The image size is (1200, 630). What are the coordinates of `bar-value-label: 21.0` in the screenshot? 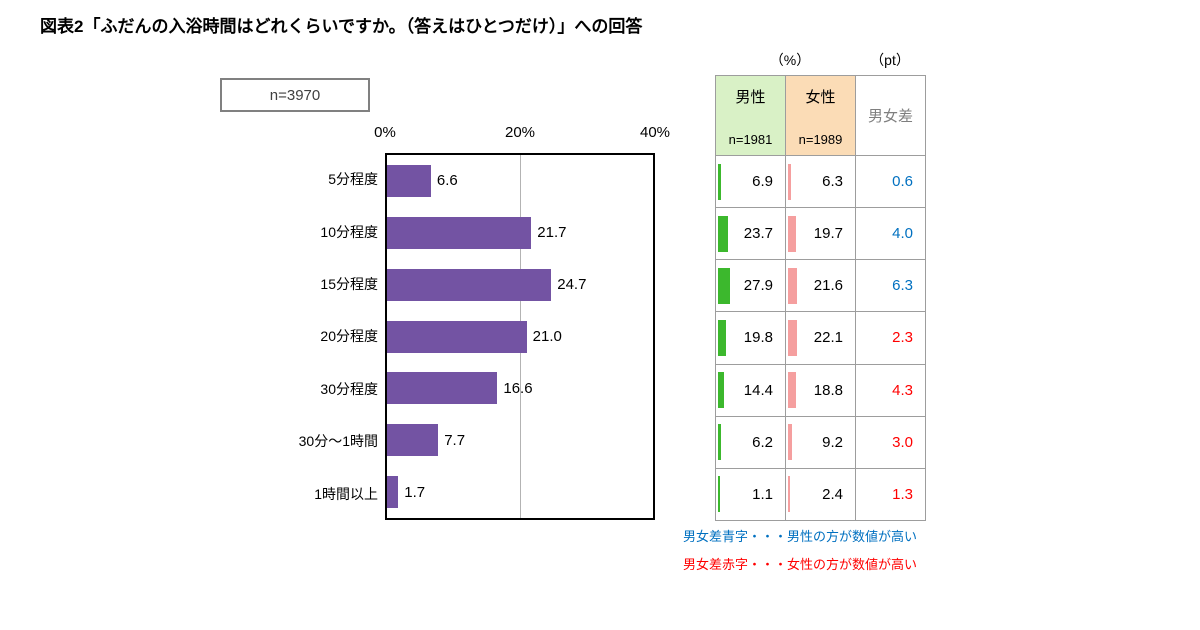 It's located at (547, 336).